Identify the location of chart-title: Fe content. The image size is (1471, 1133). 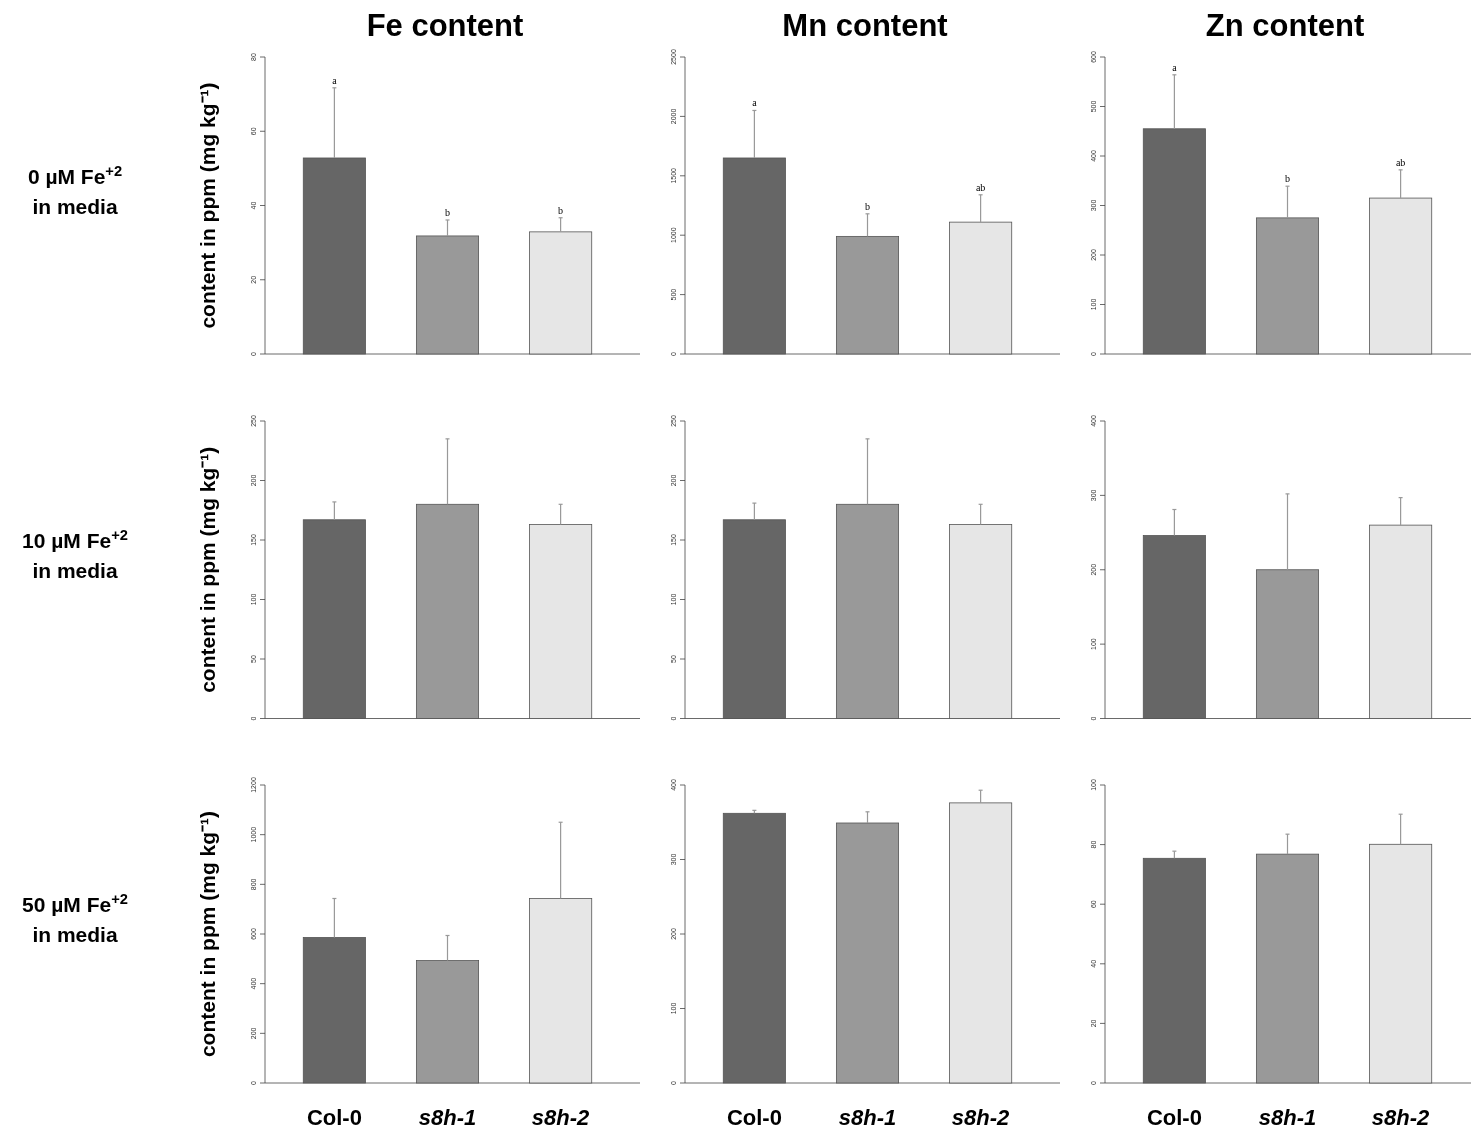
(445, 25).